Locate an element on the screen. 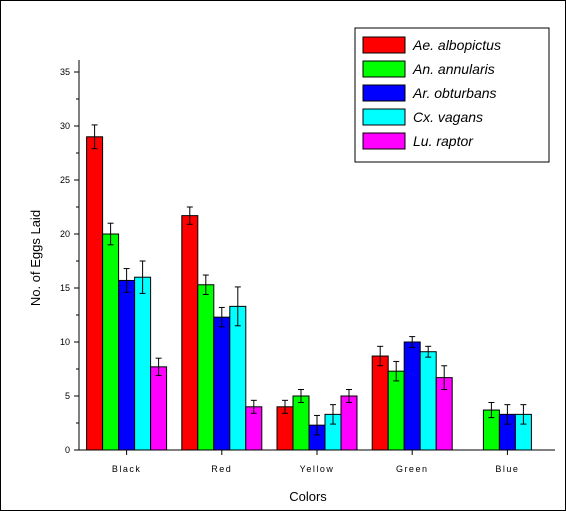 The height and width of the screenshot is (511, 566). y-tick-label: 30 is located at coordinates (65, 126).